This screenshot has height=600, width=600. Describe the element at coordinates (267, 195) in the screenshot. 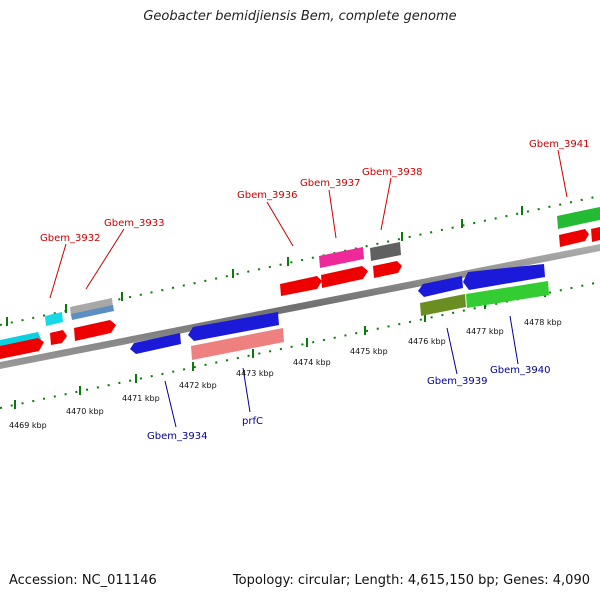

I see `gene-label: Gbem_3936` at that location.